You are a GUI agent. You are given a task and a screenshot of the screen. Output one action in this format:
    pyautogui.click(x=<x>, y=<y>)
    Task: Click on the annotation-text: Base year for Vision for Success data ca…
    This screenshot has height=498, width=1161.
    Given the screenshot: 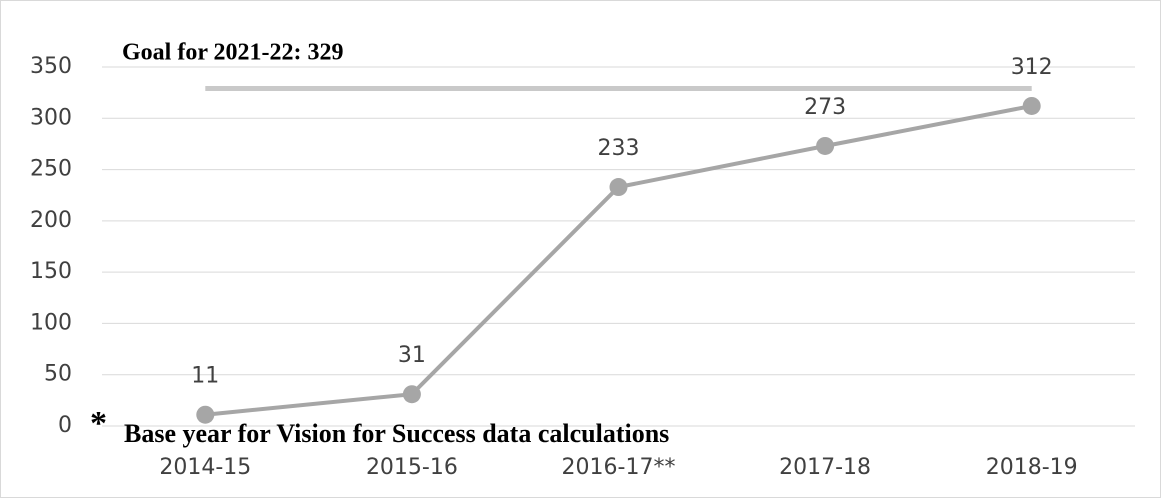 What is the action you would take?
    pyautogui.click(x=396, y=433)
    